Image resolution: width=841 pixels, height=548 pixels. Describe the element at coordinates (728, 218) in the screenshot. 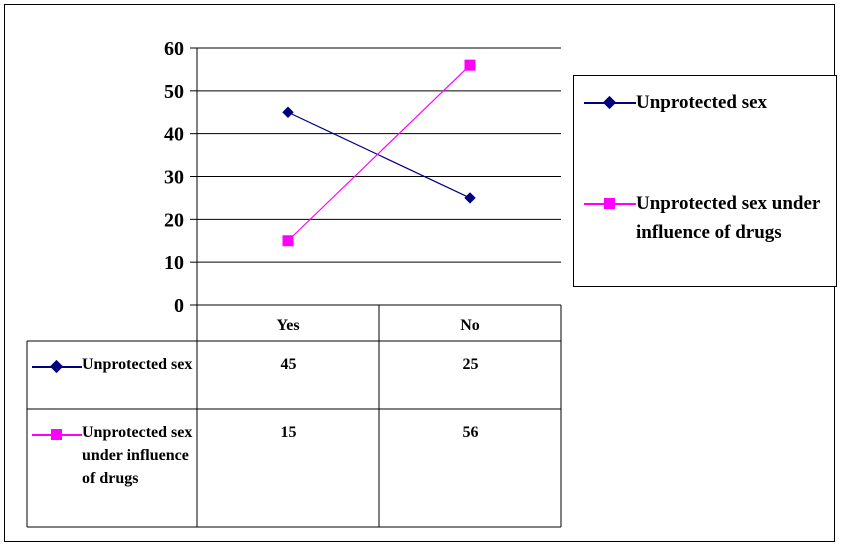

I see `legend-label: Unprotected sex under influence of drugs` at that location.